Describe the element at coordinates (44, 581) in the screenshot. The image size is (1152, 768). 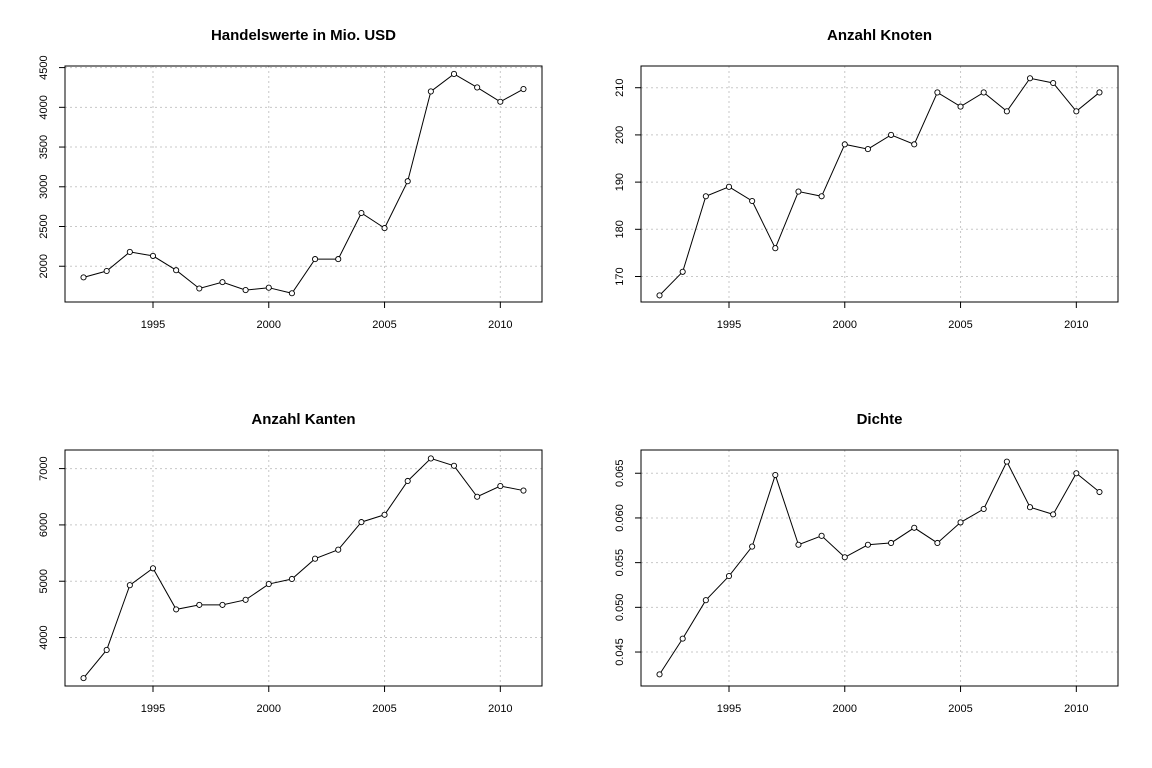
I see `y-tick-label: 5000` at that location.